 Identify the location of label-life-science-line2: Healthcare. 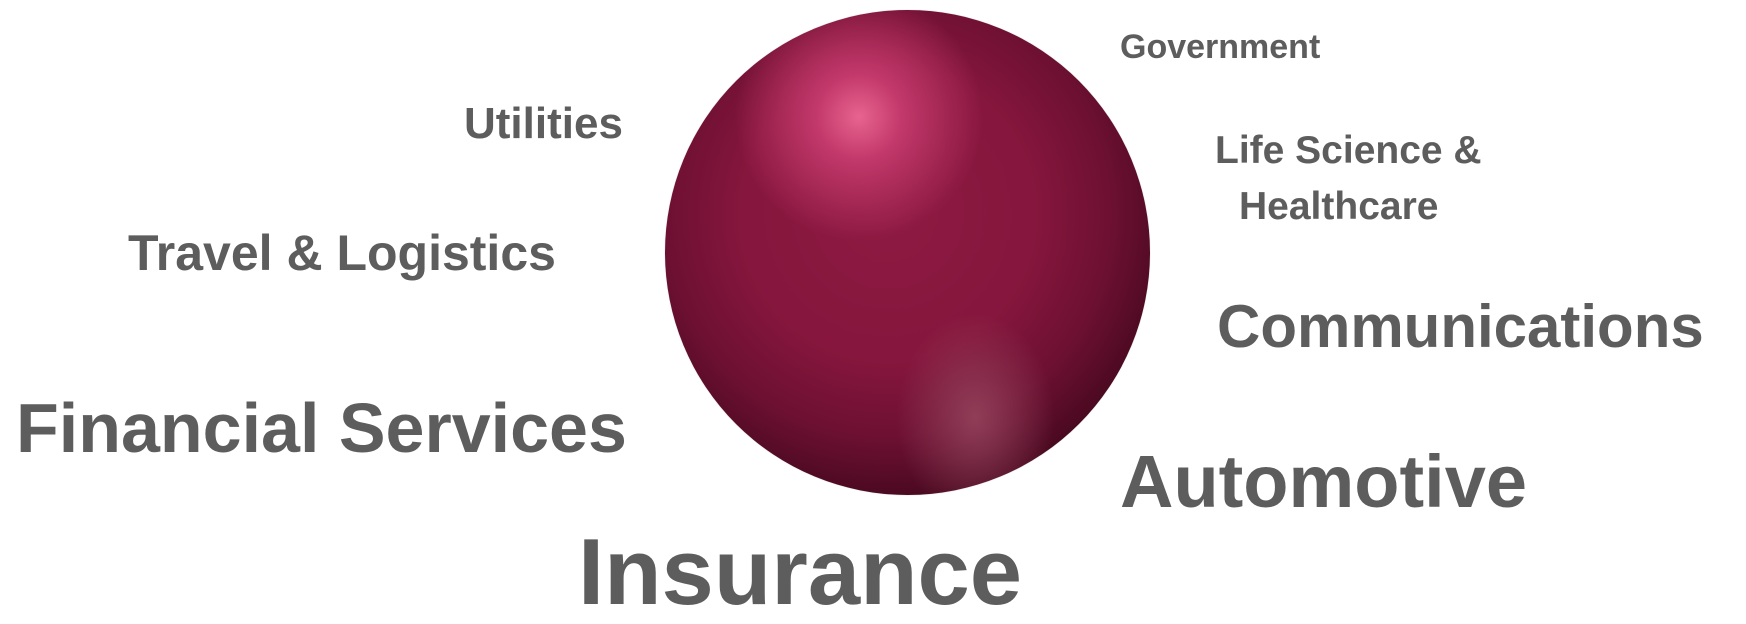
(1339, 206).